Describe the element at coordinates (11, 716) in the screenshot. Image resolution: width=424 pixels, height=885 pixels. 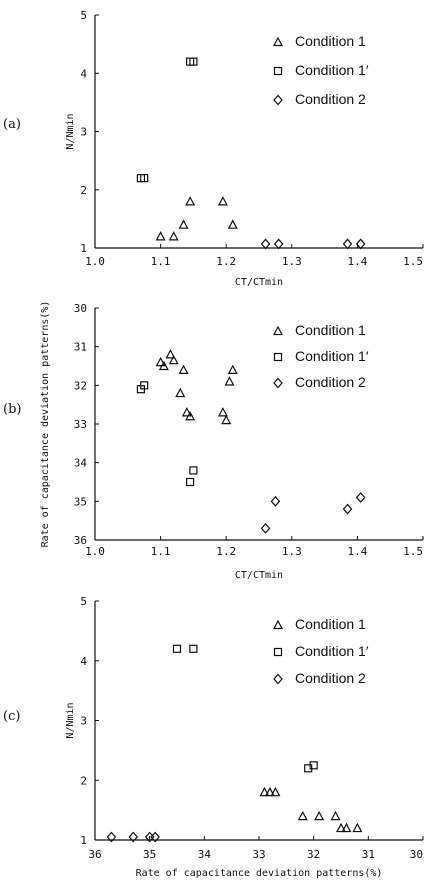
I see `panel-label: (c)` at that location.